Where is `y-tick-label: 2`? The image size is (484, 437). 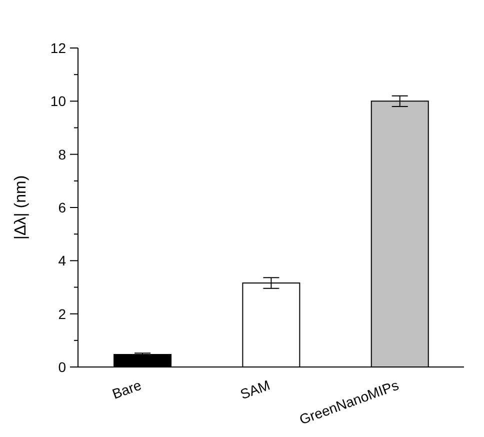 y-tick-label: 2 is located at coordinates (62, 314).